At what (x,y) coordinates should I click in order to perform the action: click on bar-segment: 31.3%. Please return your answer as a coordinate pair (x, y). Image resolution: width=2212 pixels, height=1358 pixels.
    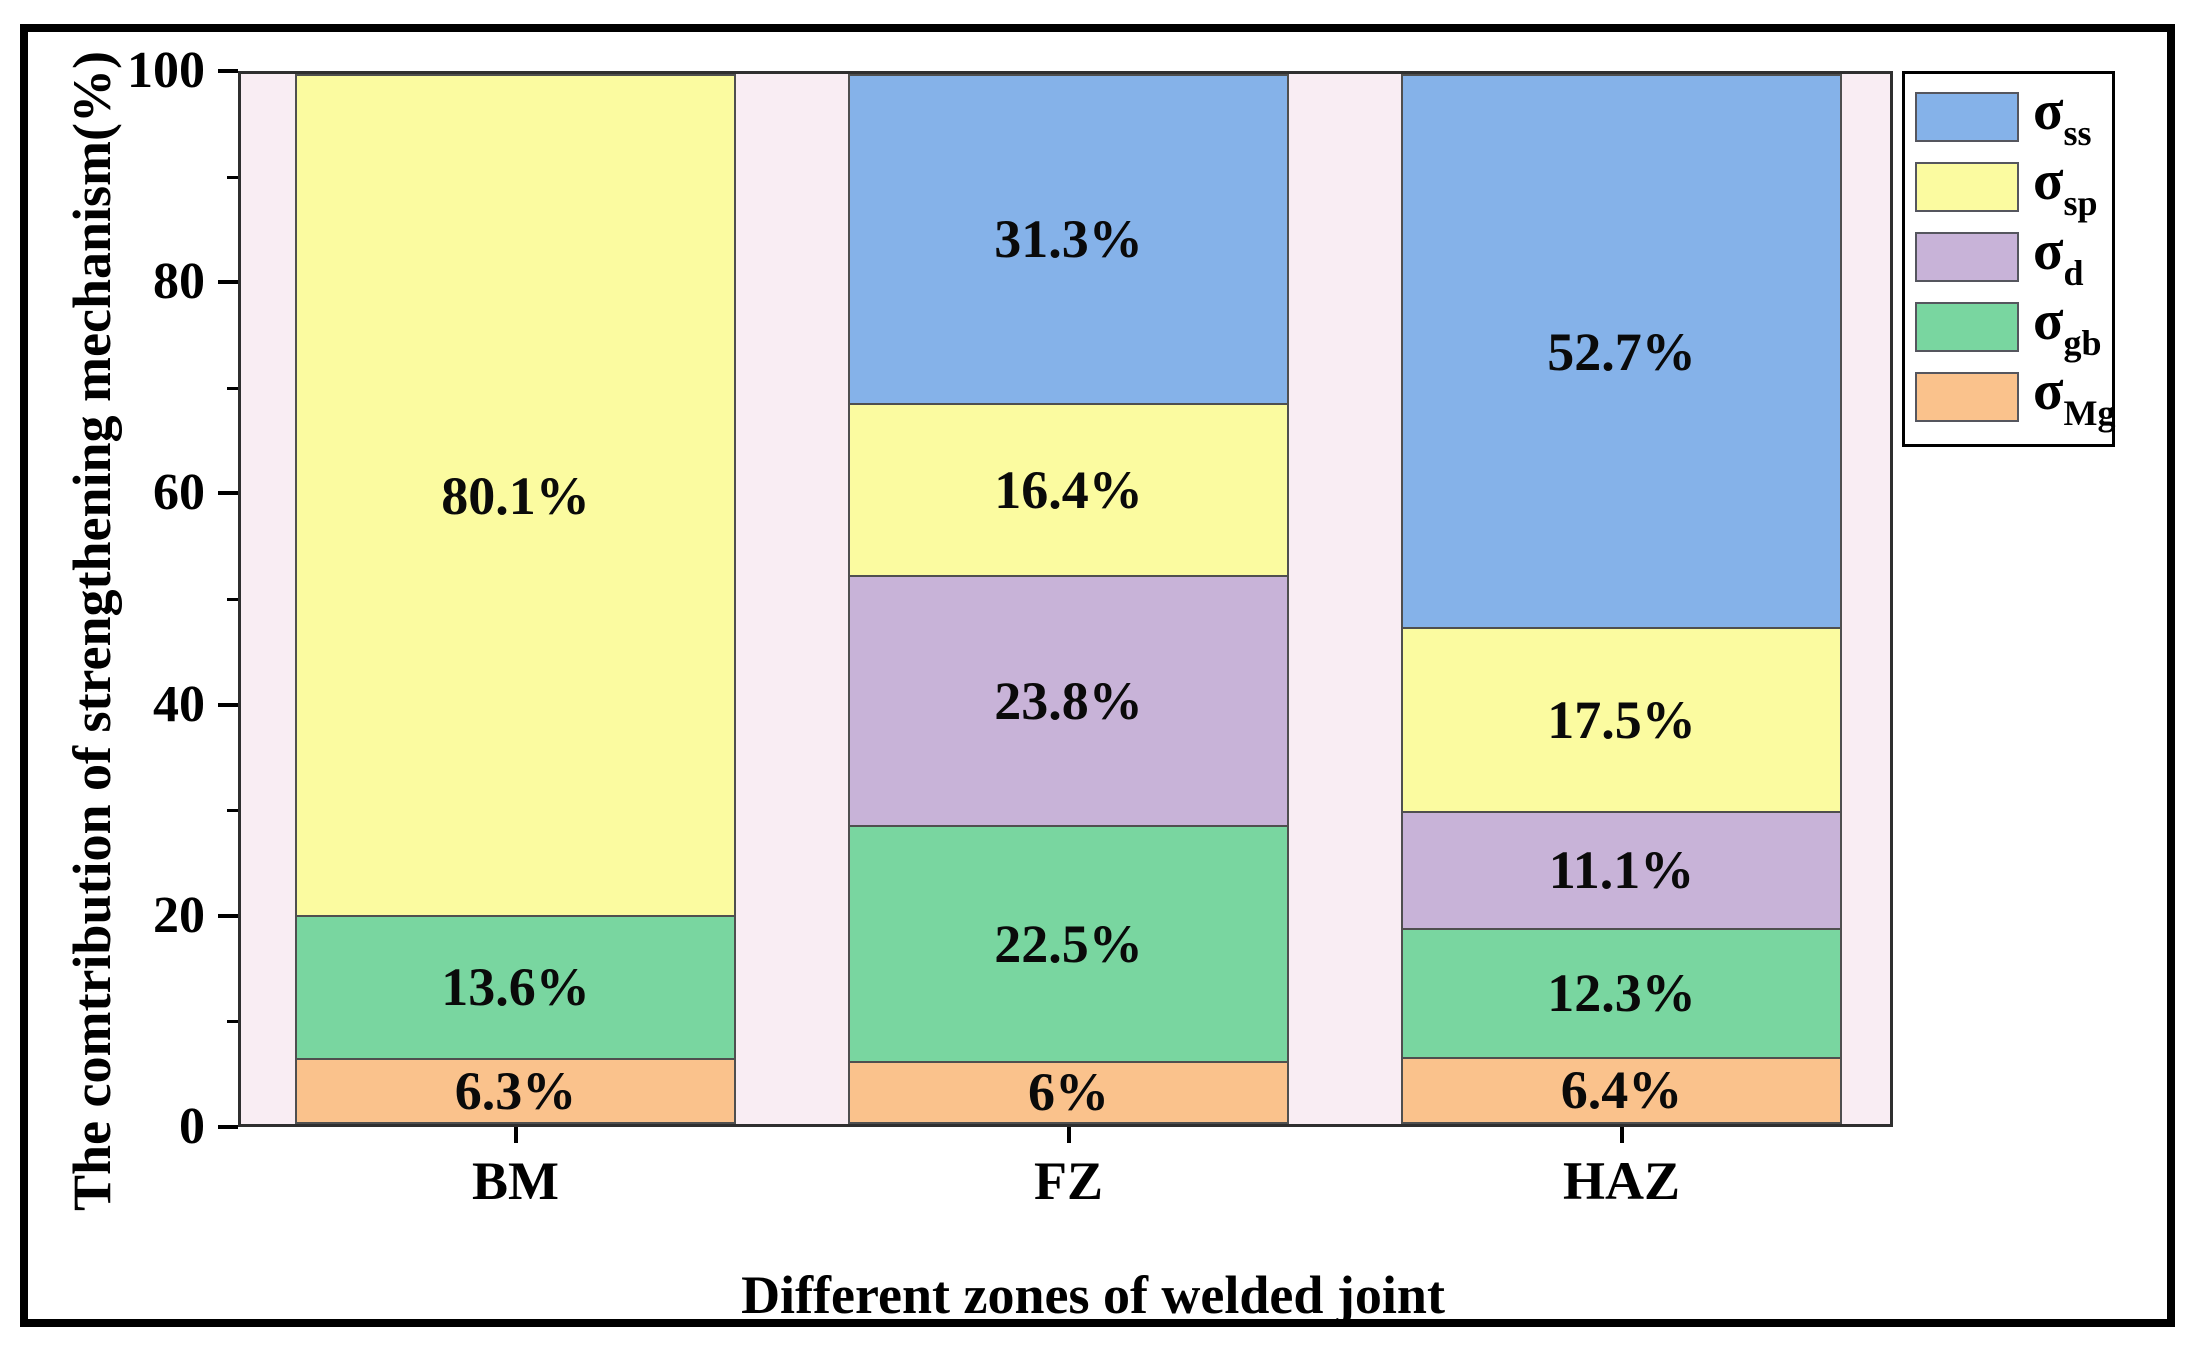
    Looking at the image, I should click on (1068, 238).